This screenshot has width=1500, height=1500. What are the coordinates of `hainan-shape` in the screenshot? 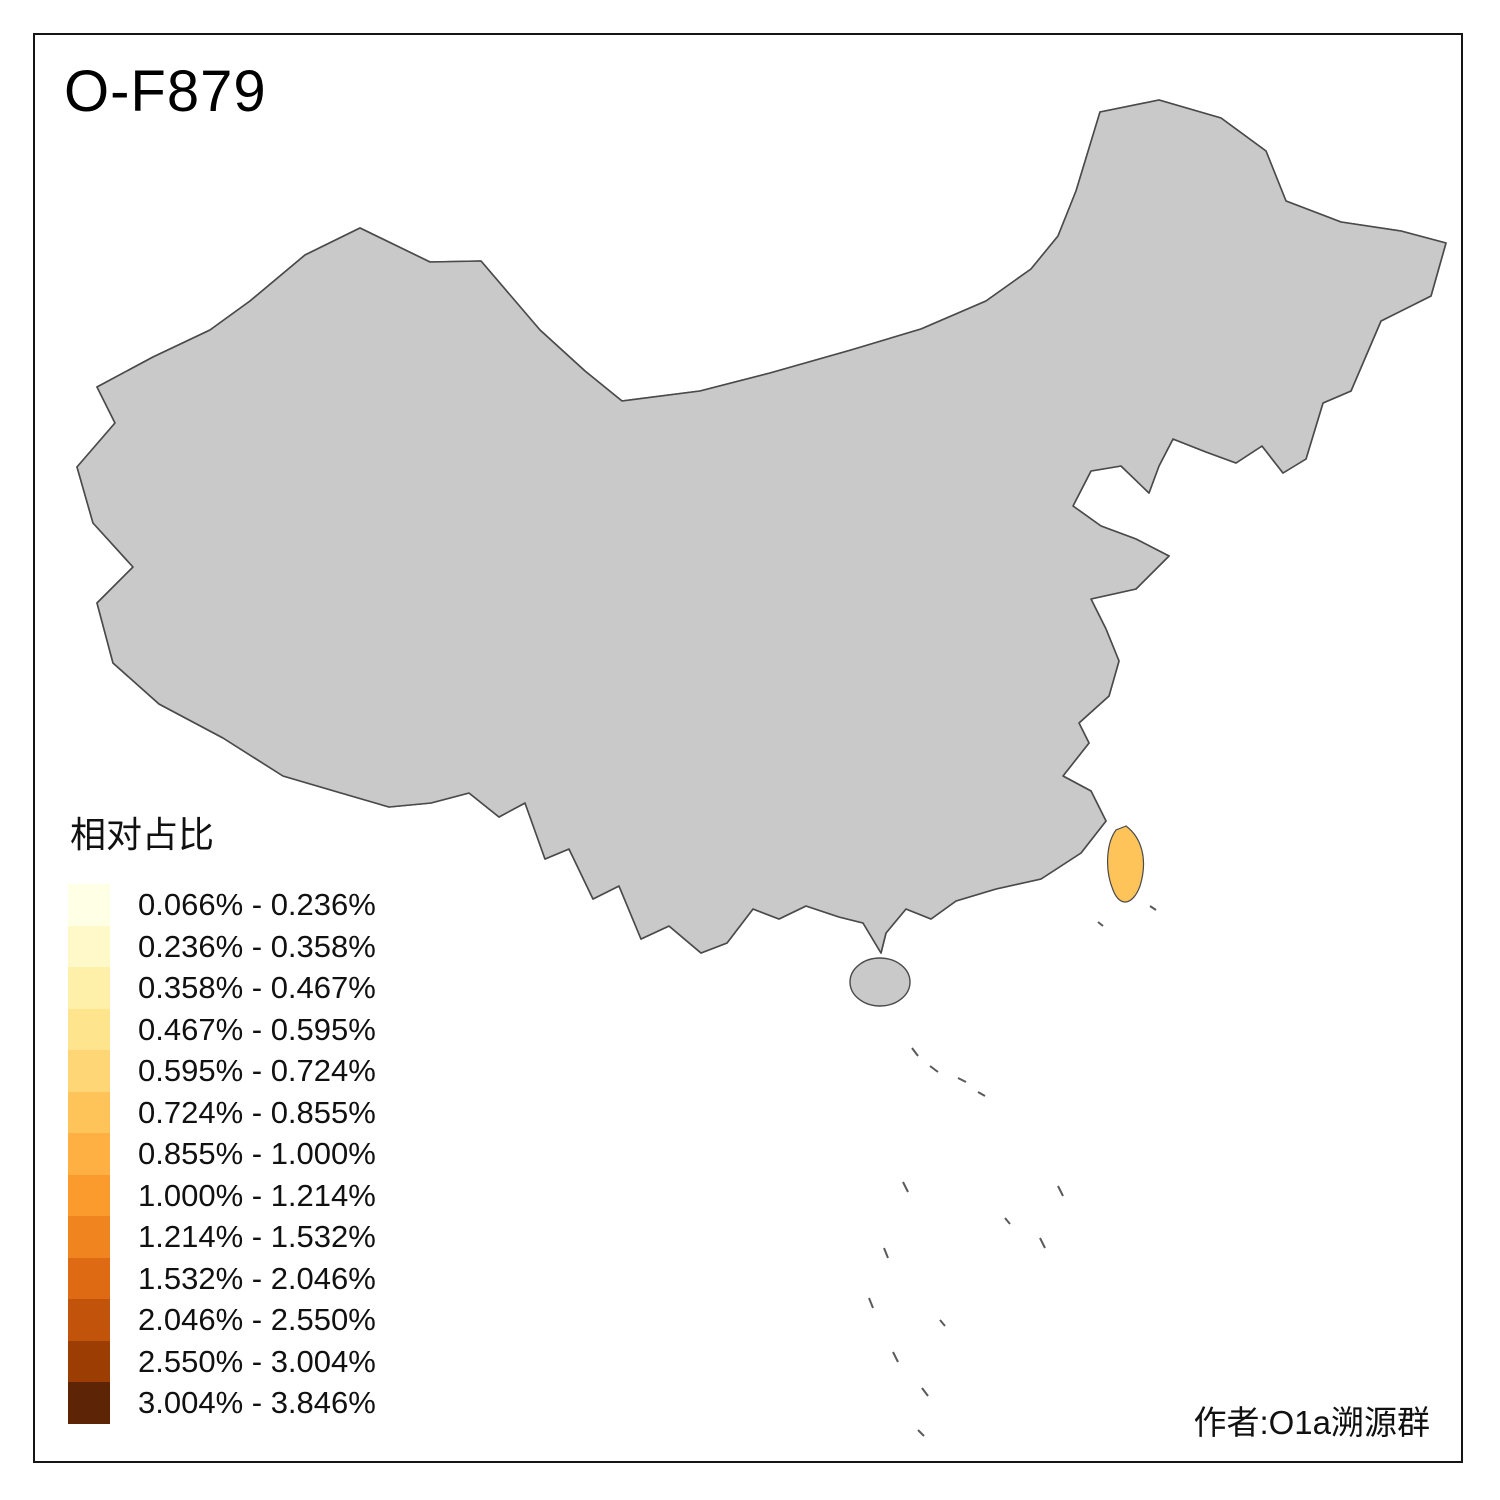 It's located at (880, 982).